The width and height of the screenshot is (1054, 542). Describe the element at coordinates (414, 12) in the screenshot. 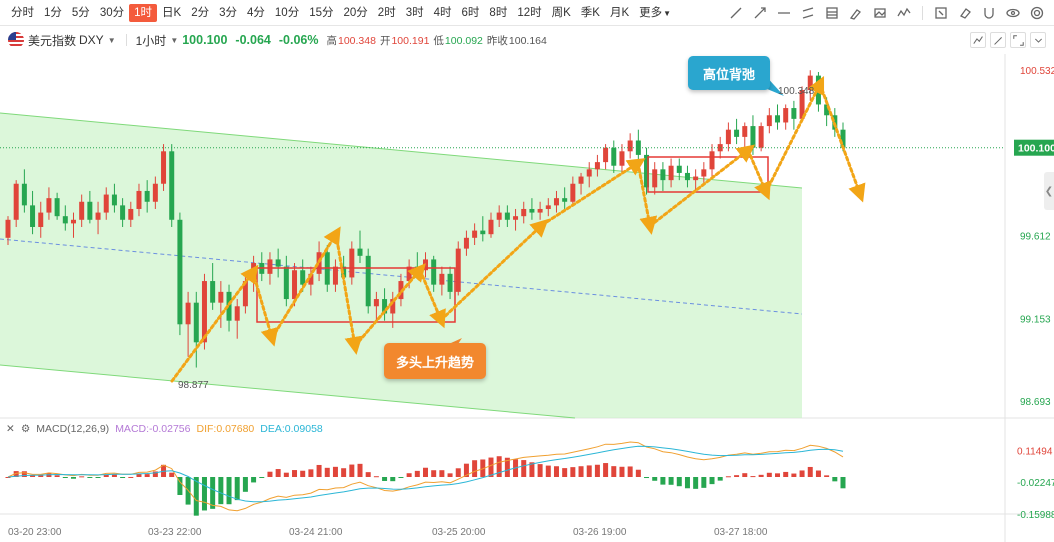

I see `timeframe-13: 3时` at that location.